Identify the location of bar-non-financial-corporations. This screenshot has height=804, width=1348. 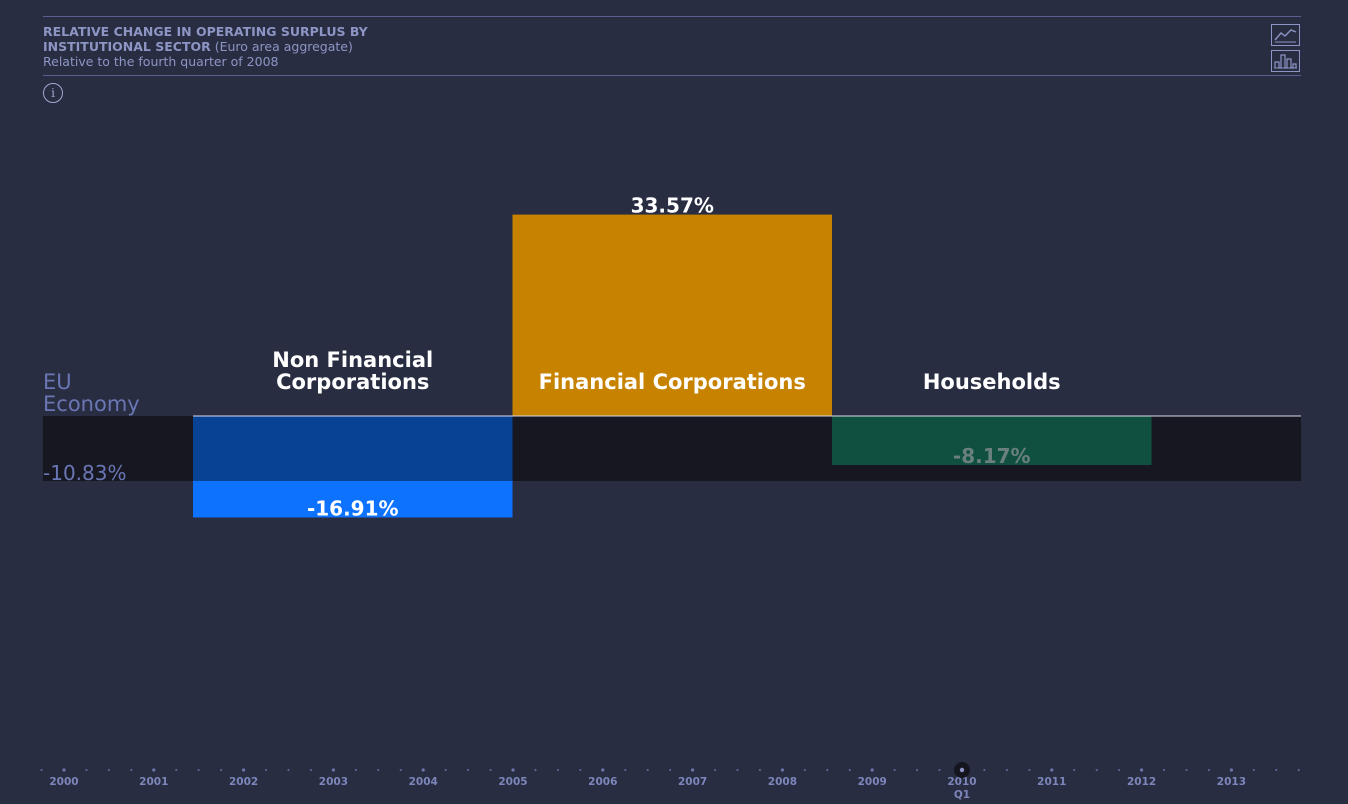
(353, 467).